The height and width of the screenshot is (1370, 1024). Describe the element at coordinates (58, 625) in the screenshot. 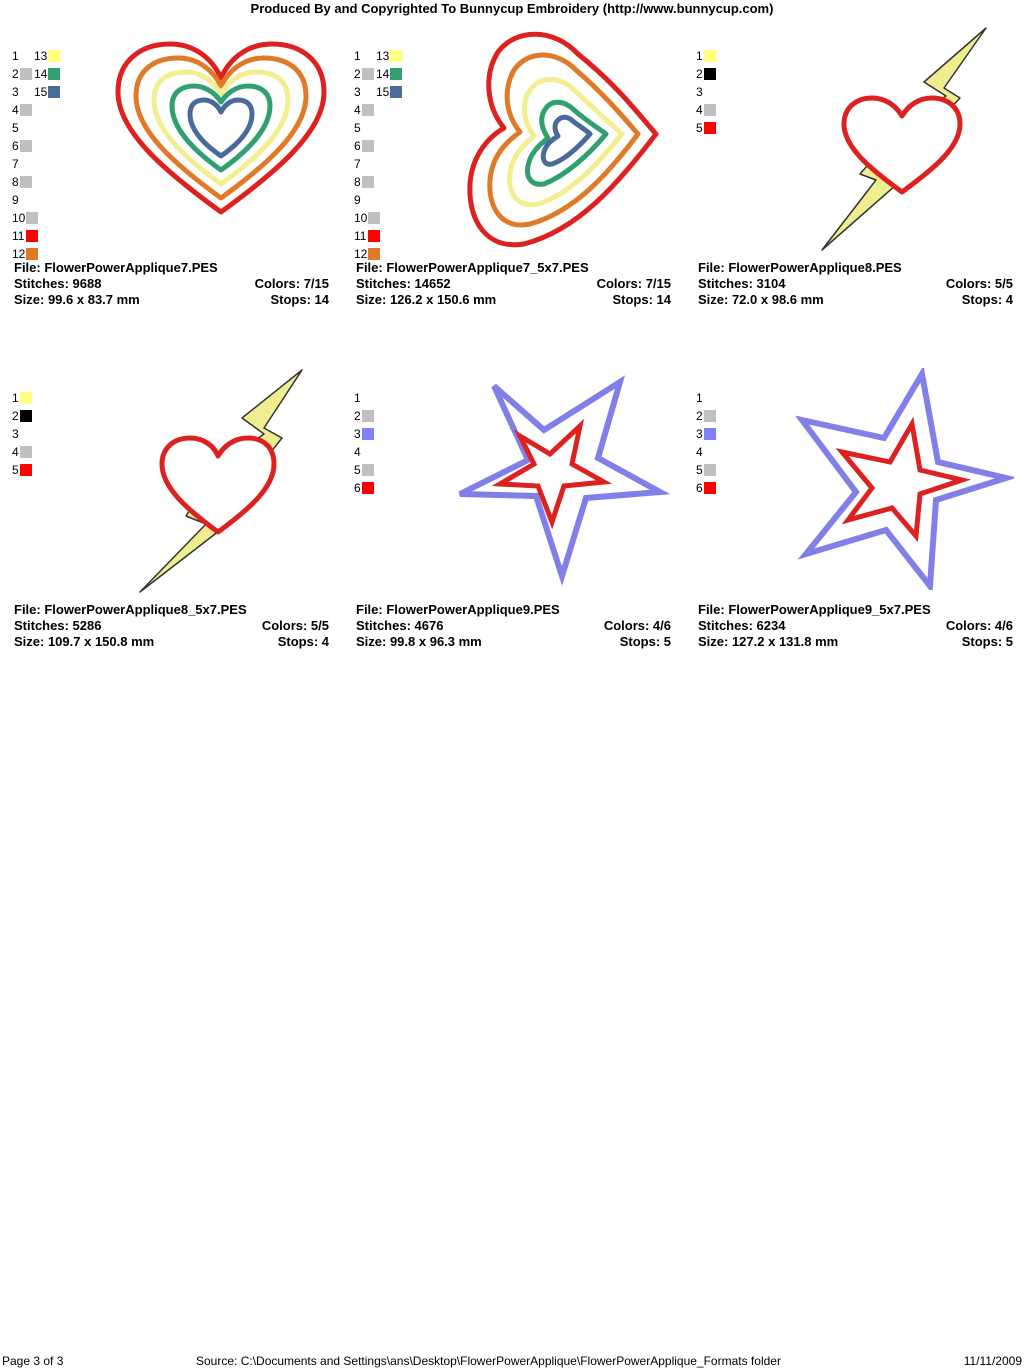

I see `stitch-count: Stitches: 5286` at that location.